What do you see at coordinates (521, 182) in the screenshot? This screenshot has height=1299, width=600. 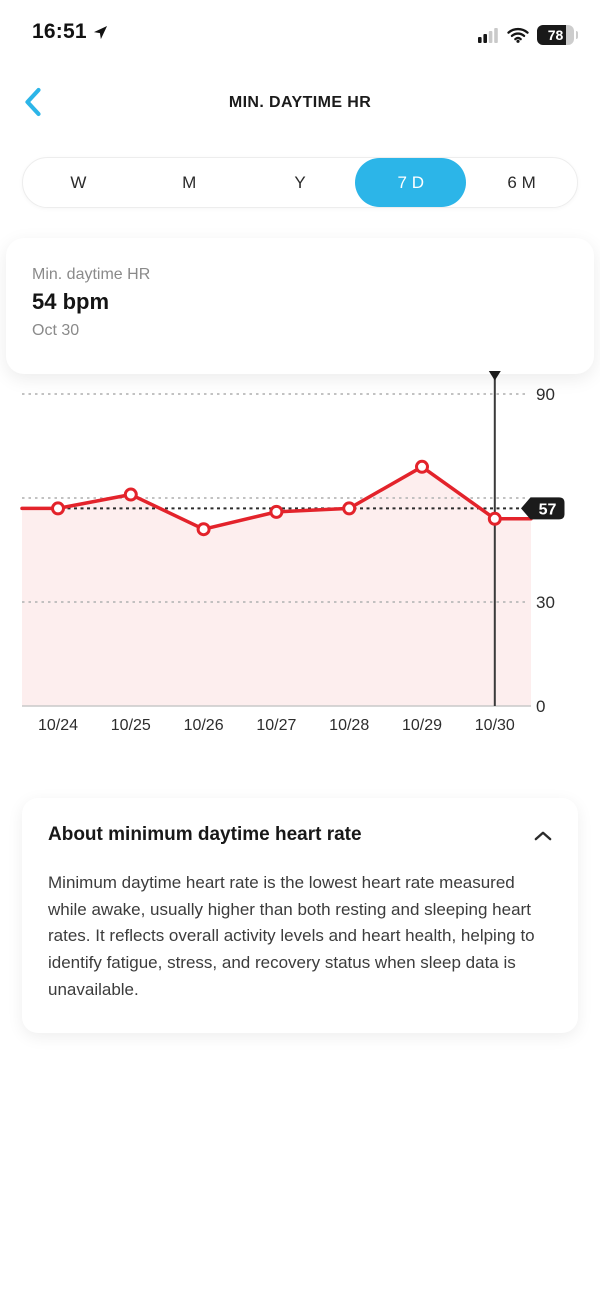 I see `range-option-6m: 6 M` at bounding box center [521, 182].